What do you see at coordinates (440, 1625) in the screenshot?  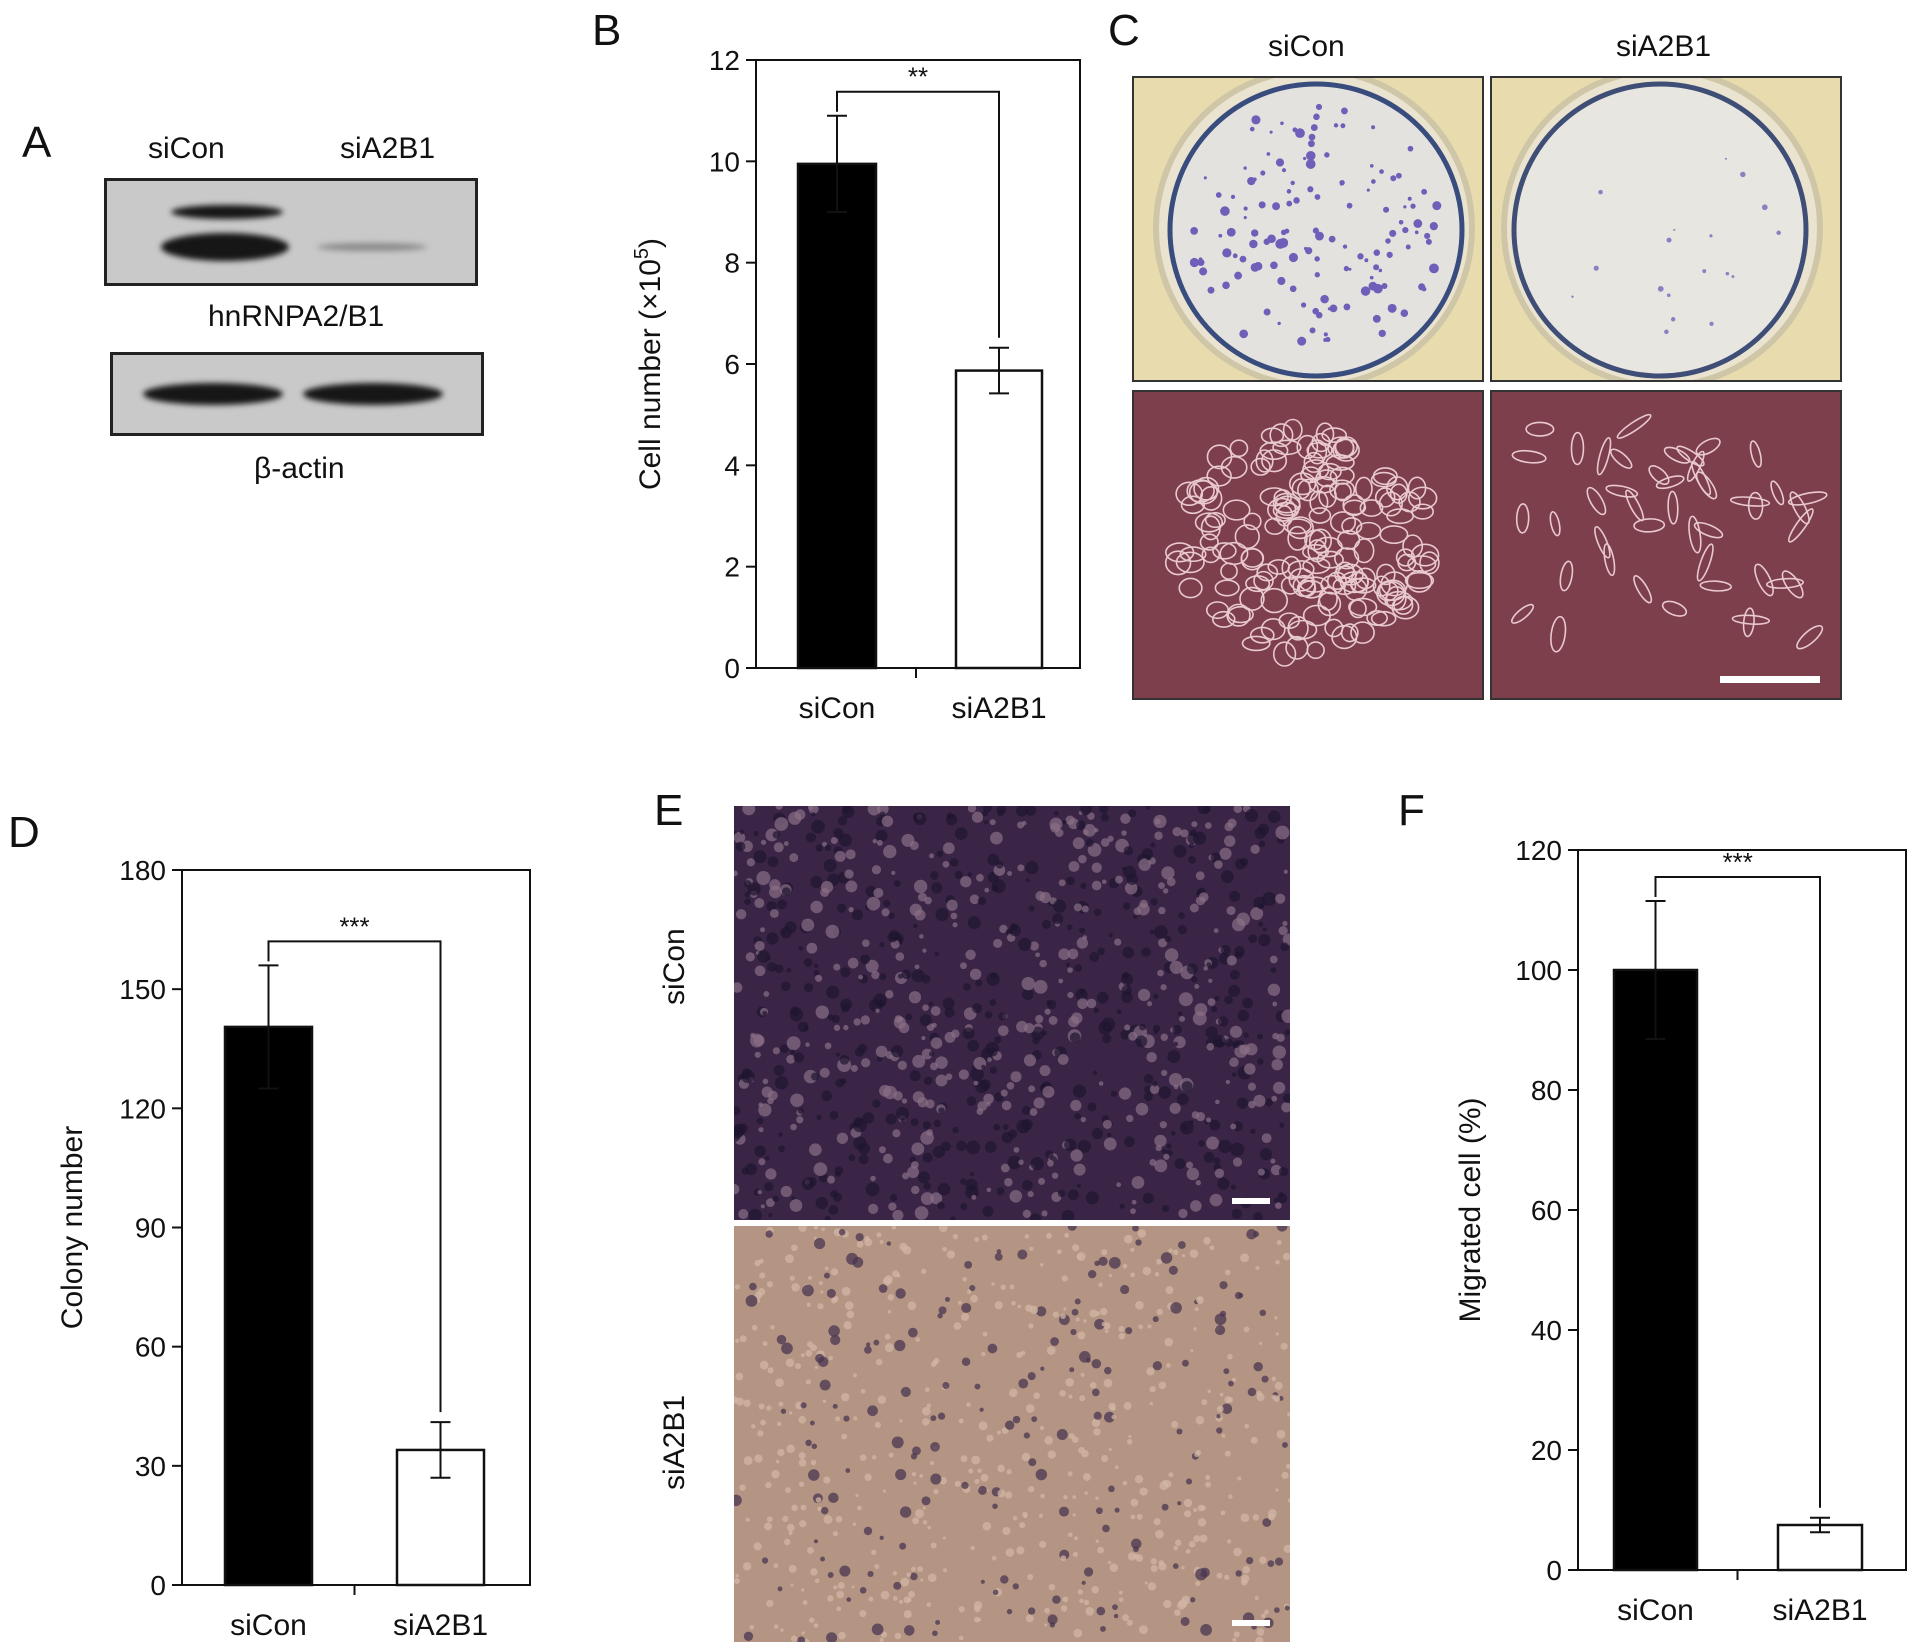 I see `chart-d-category-label-1: siA2B1` at bounding box center [440, 1625].